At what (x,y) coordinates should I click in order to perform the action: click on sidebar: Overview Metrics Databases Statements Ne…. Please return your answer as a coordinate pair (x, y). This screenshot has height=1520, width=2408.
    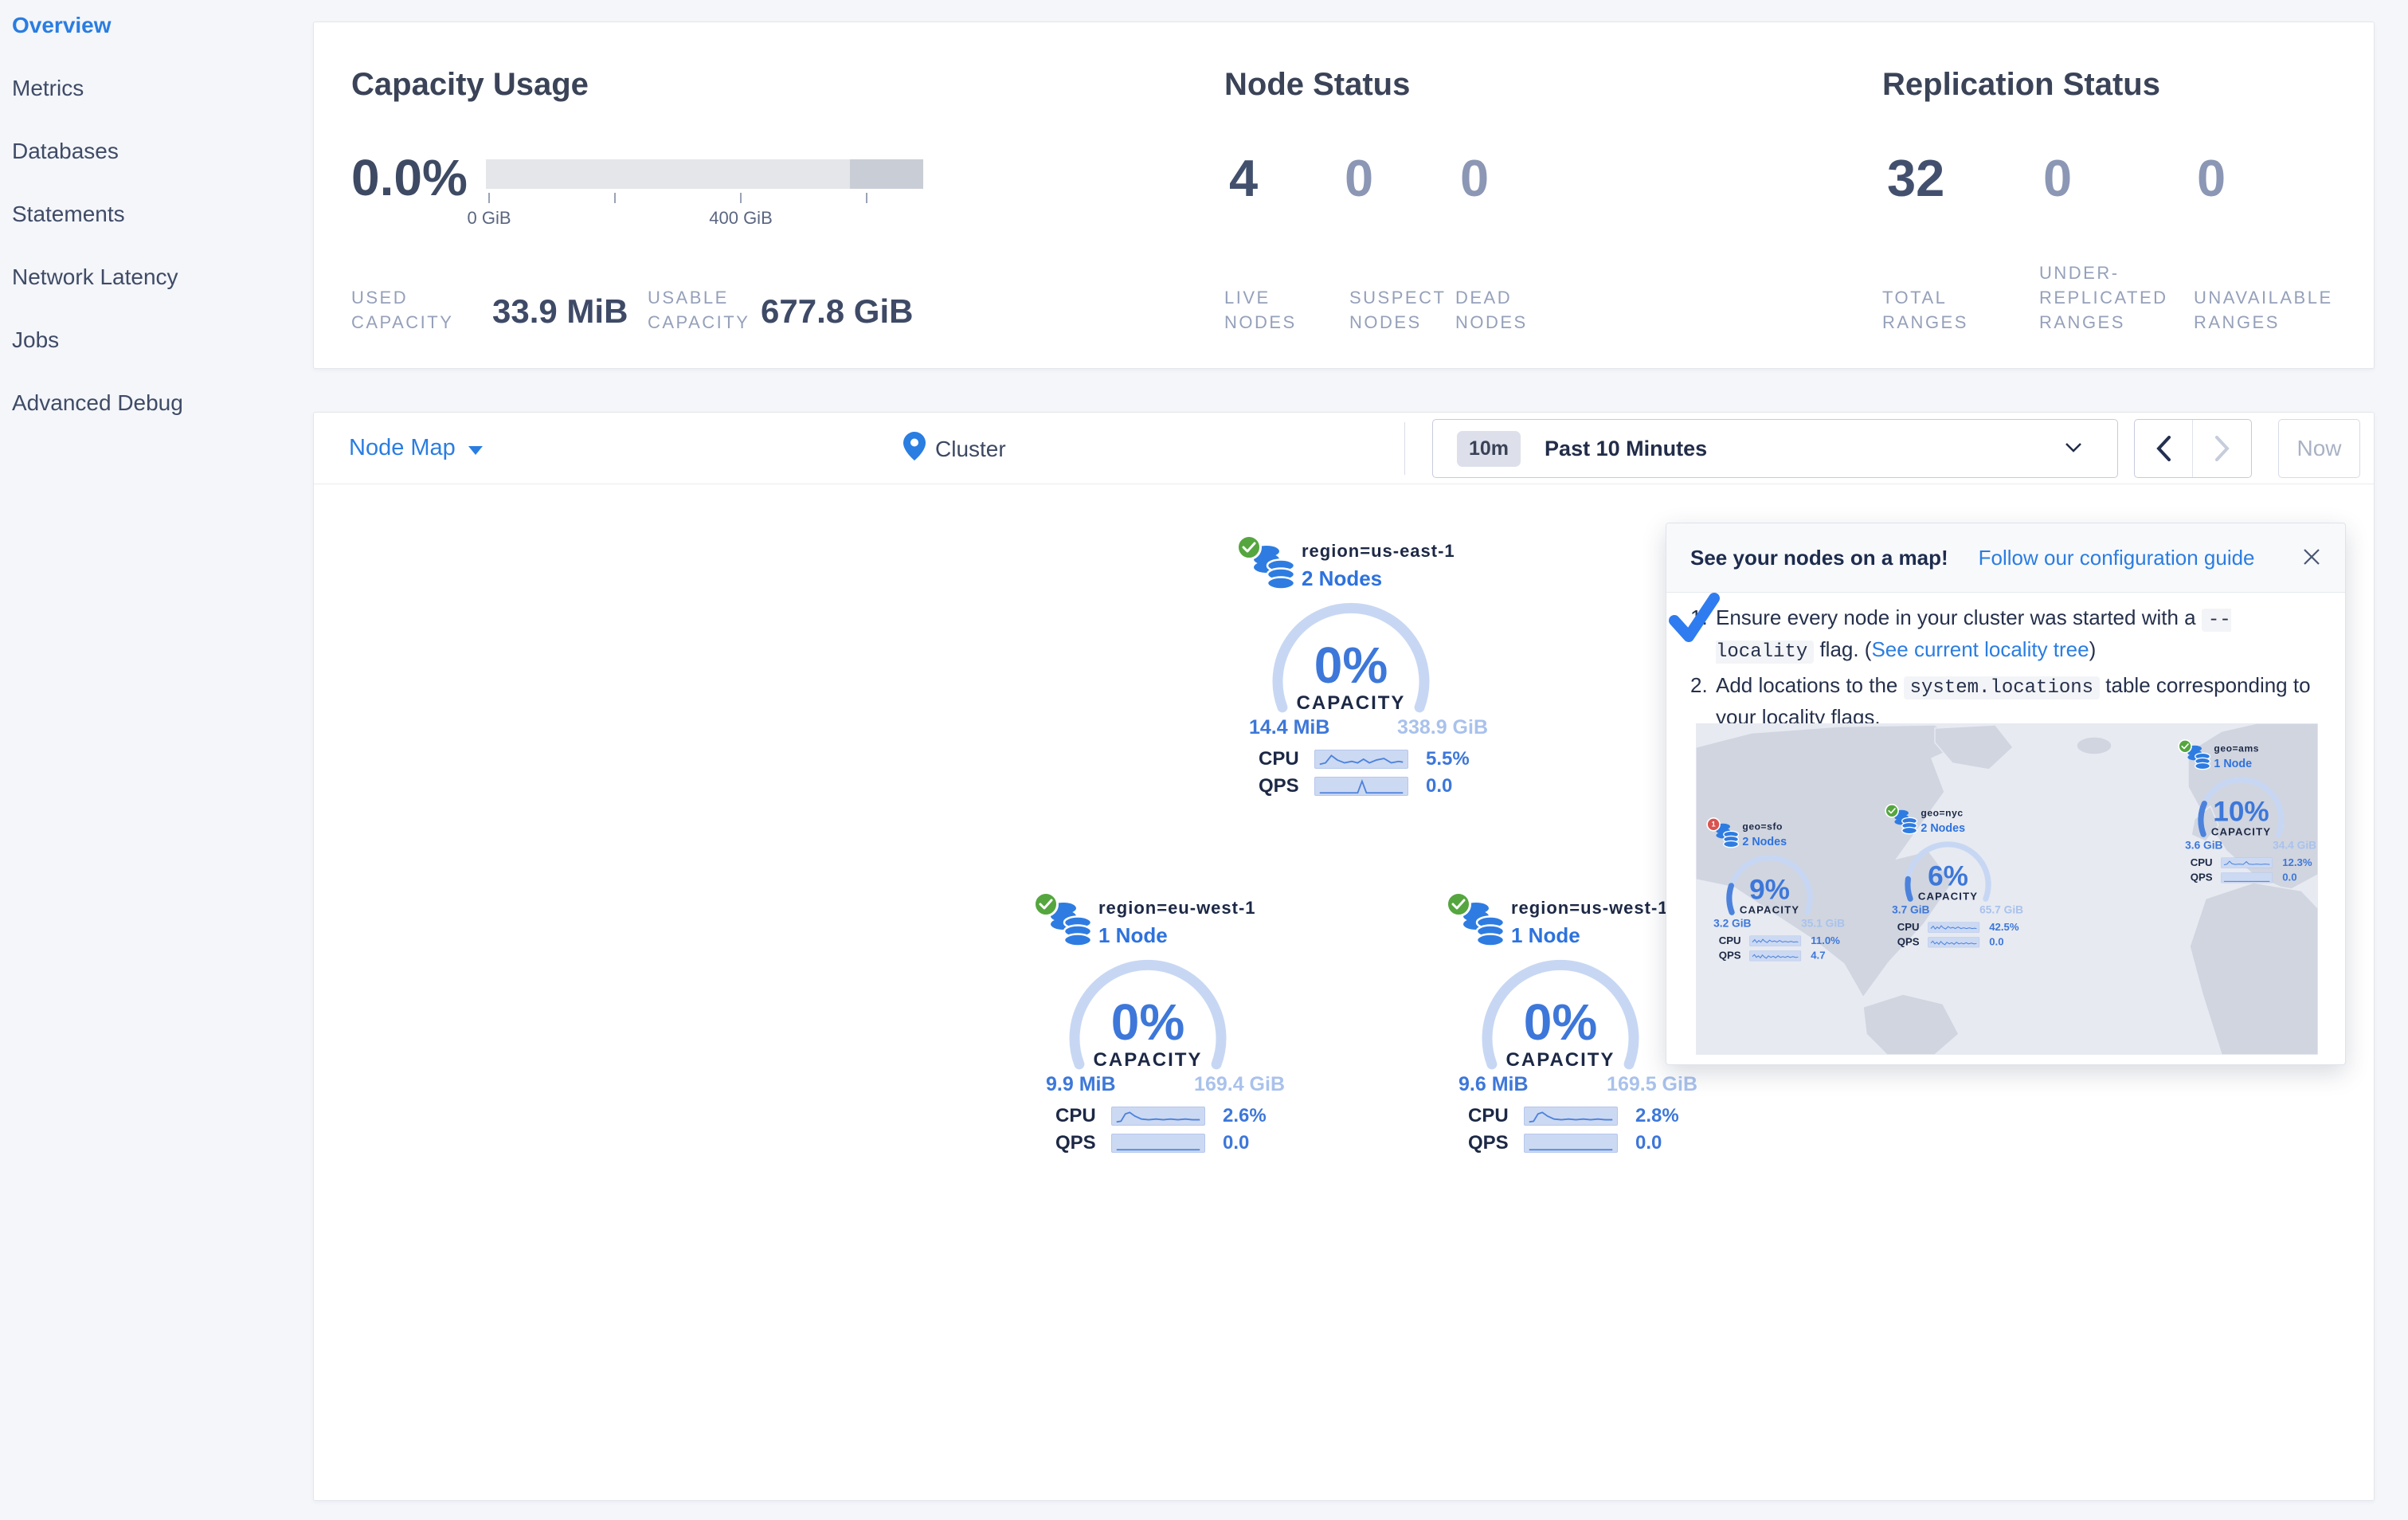
    Looking at the image, I should click on (156, 760).